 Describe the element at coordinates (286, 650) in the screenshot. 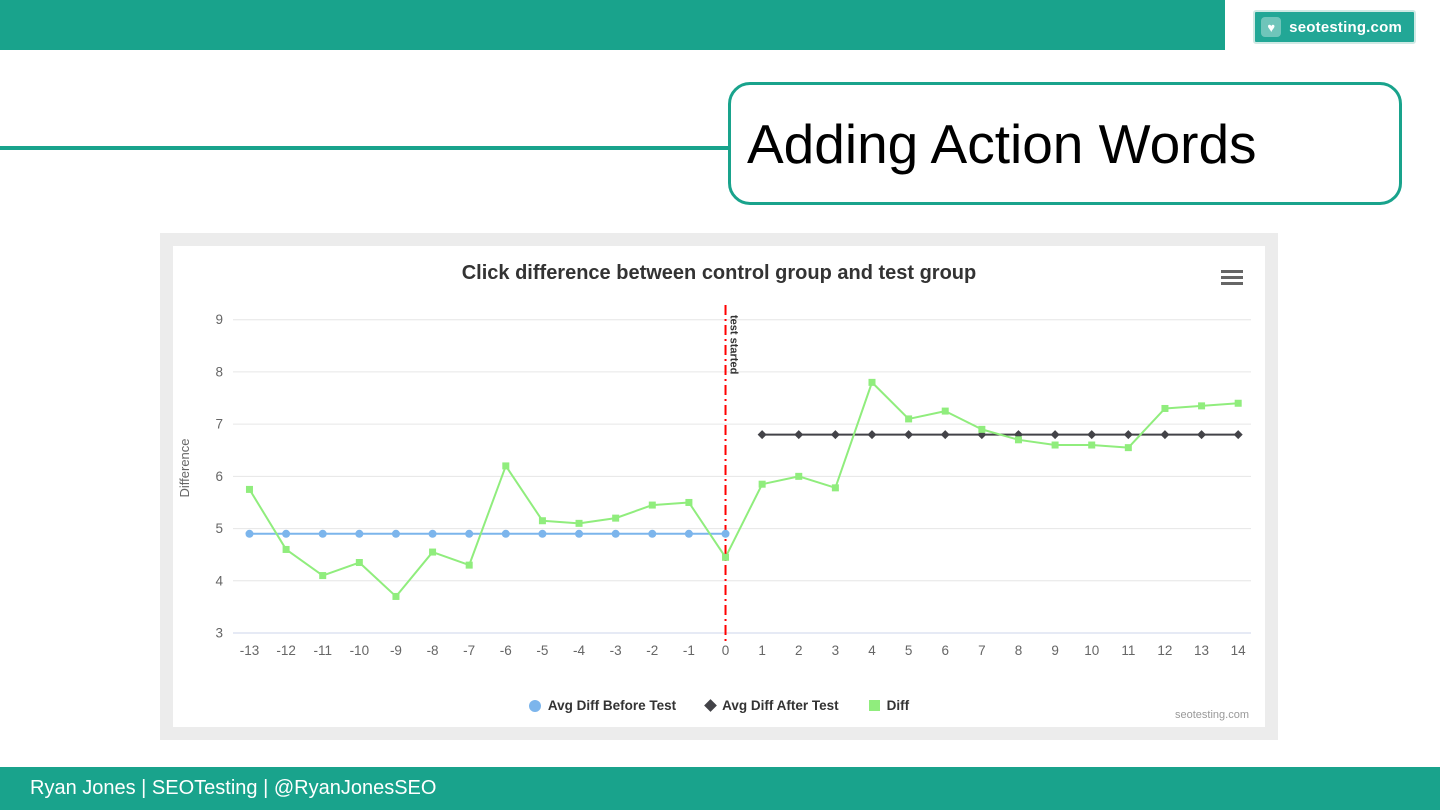

I see `svg-text: -12` at that location.